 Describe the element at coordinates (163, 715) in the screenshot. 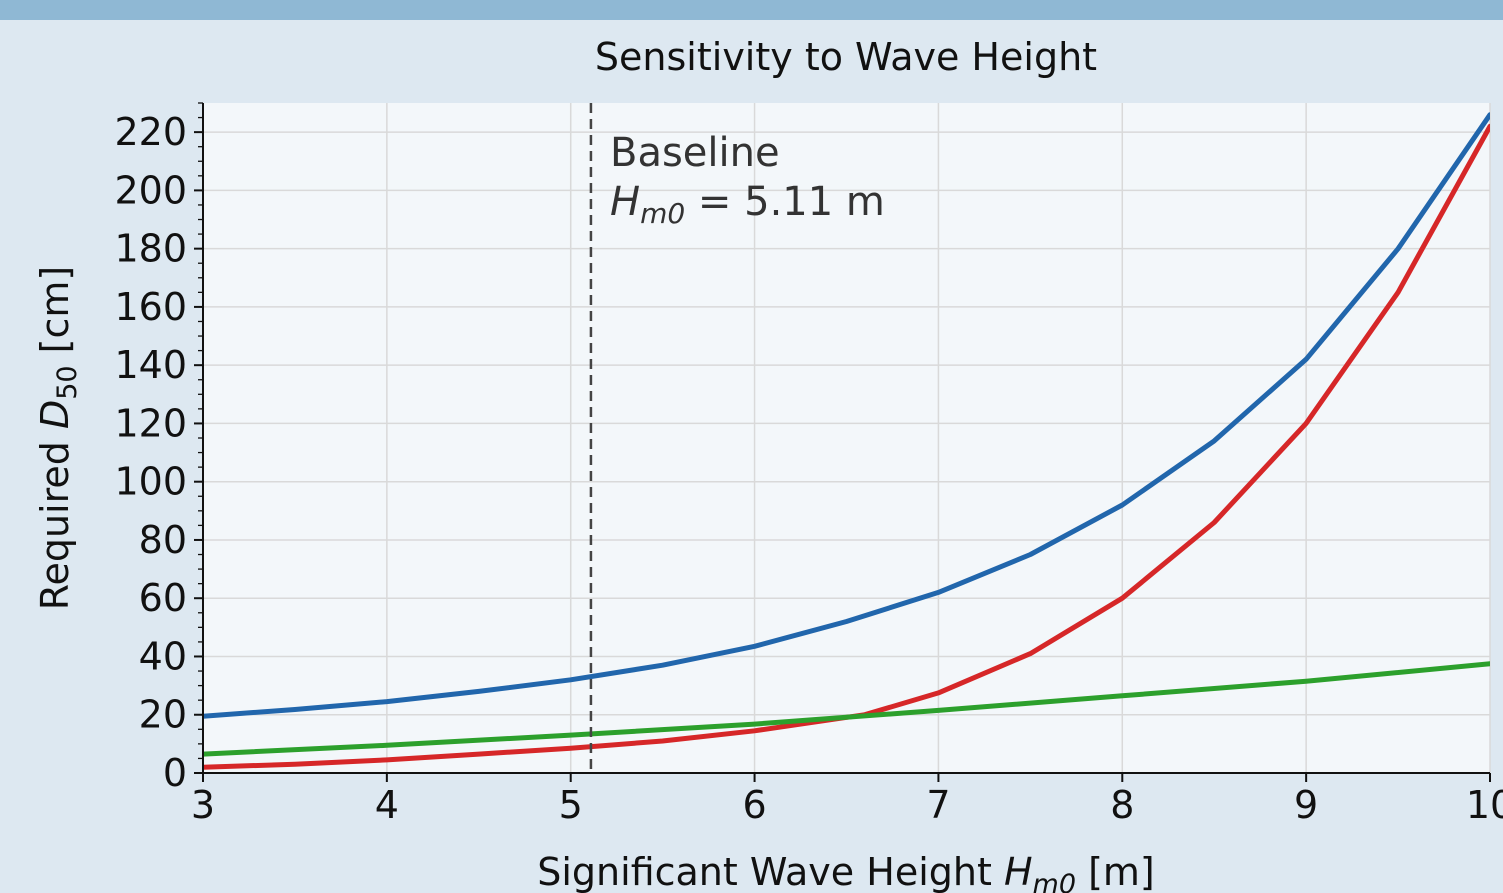

I see `y-tick-label: 20` at that location.